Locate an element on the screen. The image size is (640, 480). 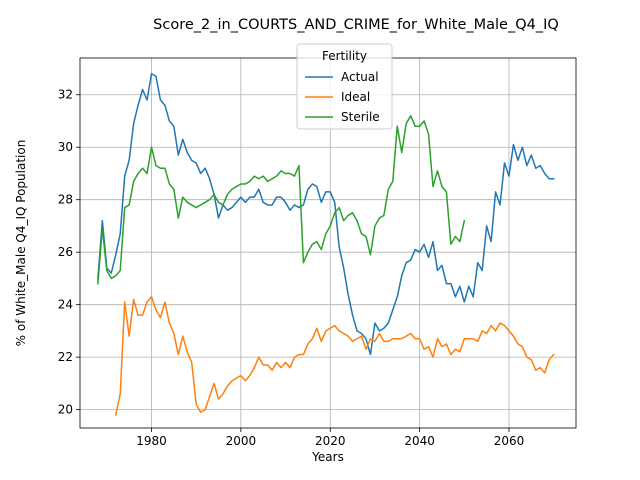
legend-box is located at coordinates (344, 86).